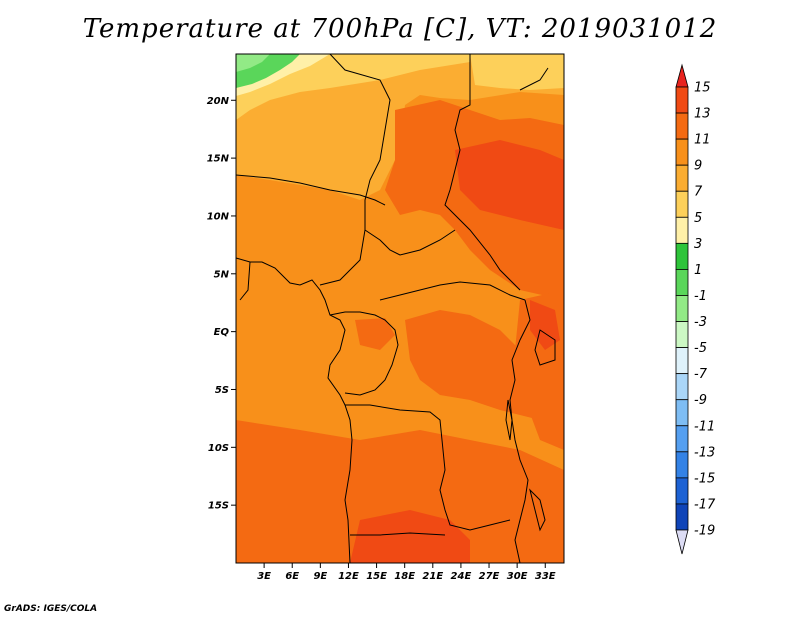 The height and width of the screenshot is (618, 800). What do you see at coordinates (517, 576) in the screenshot?
I see `lon-tick-label: 30E` at bounding box center [517, 576].